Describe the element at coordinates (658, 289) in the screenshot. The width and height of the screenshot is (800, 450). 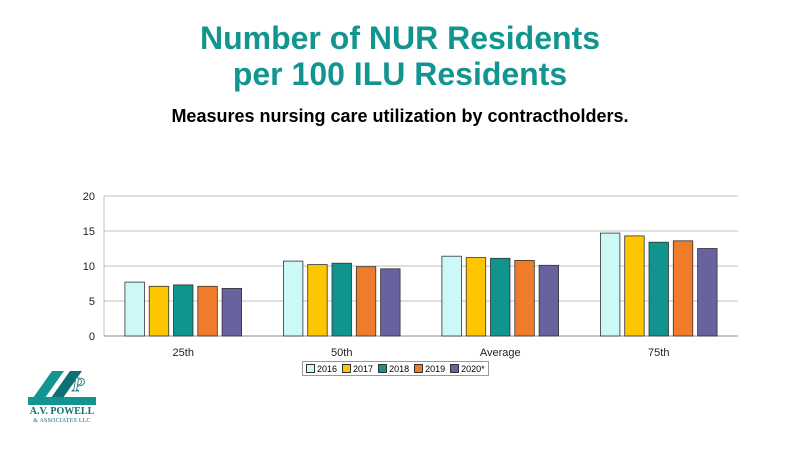
I see `bar-2018-75th` at that location.